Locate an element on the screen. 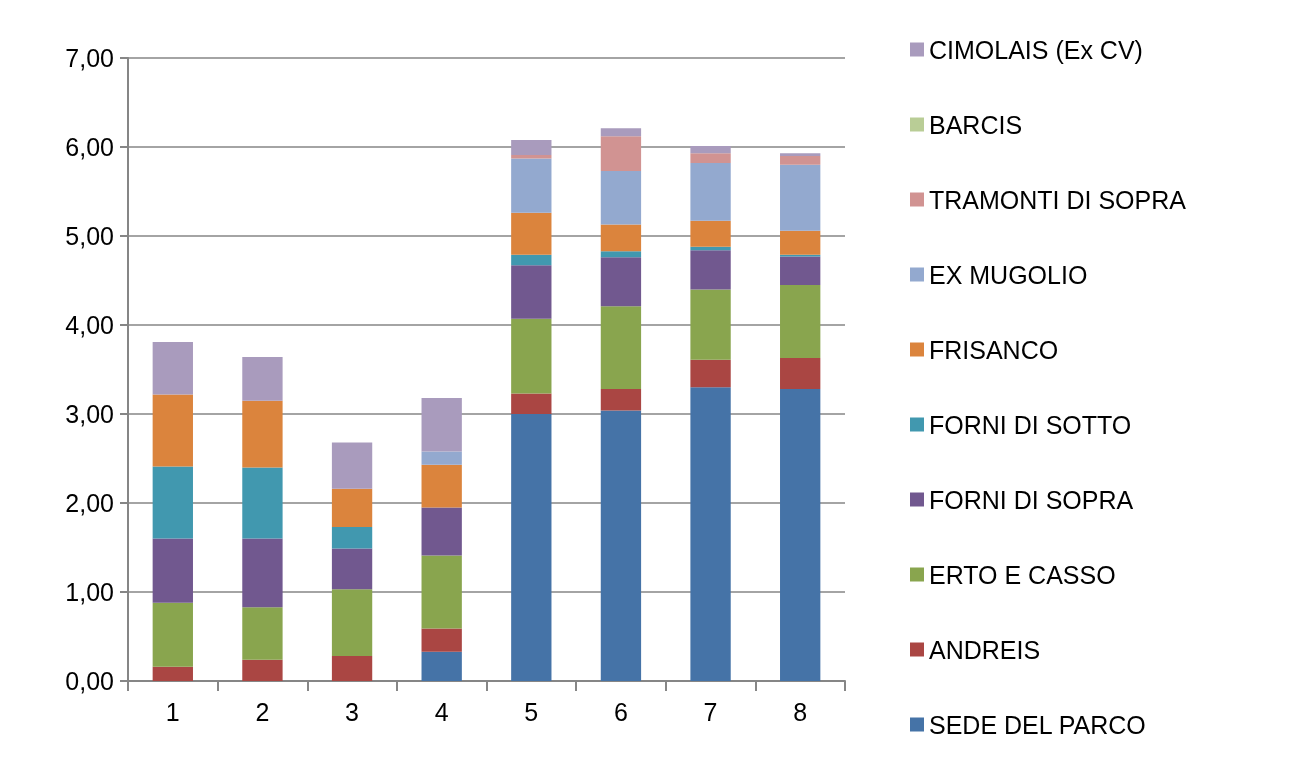 The image size is (1289, 774). x-tick-label: 8 is located at coordinates (800, 711).